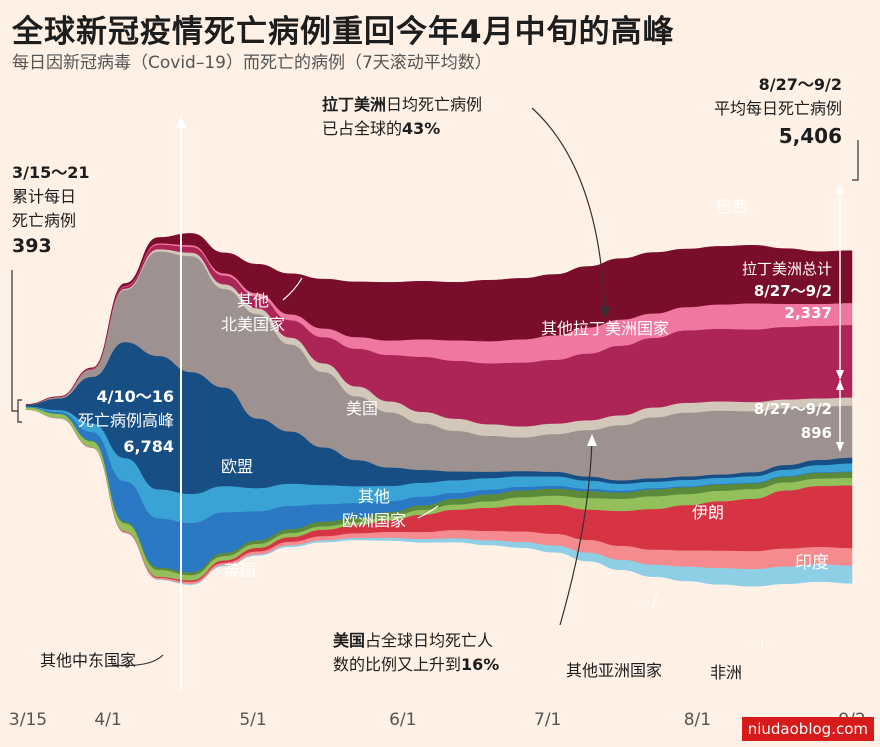 The width and height of the screenshot is (880, 747). I want to click on x-tick-label: 8/1, so click(697, 720).